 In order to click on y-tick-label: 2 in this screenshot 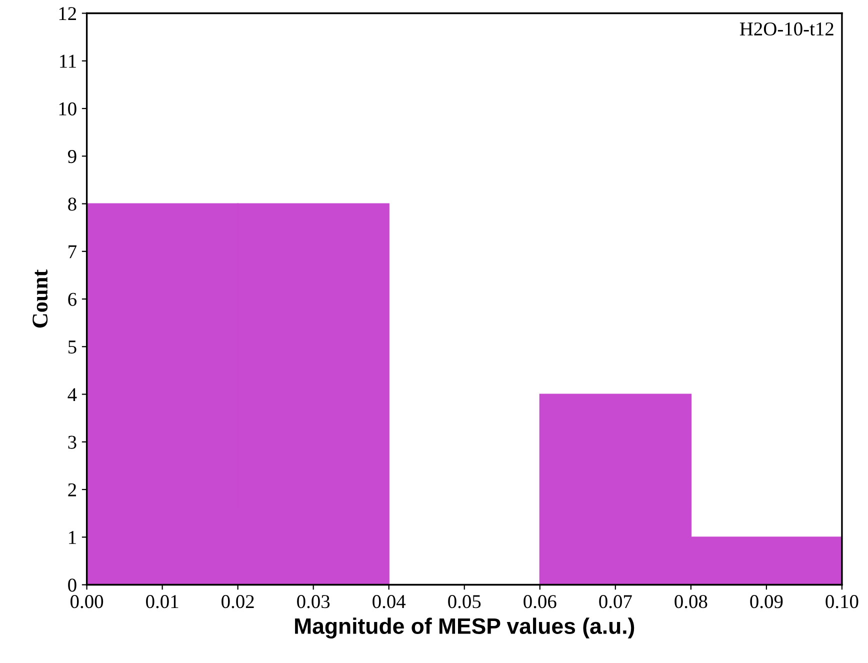, I will do `click(72, 489)`.